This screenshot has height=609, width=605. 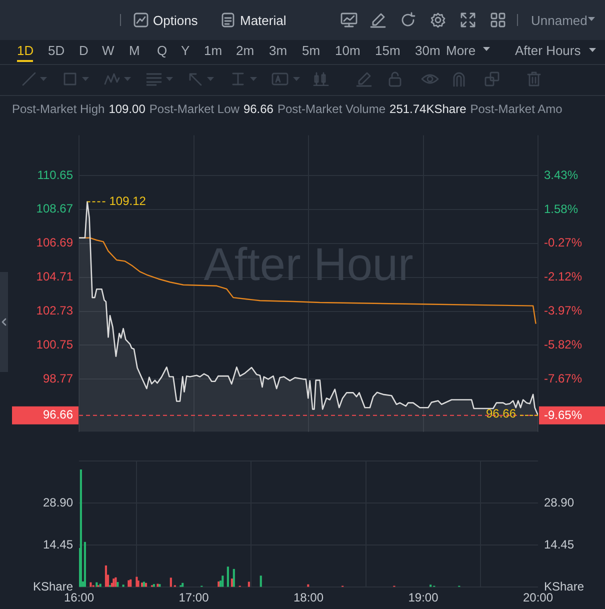 I want to click on text: Material, so click(x=263, y=20).